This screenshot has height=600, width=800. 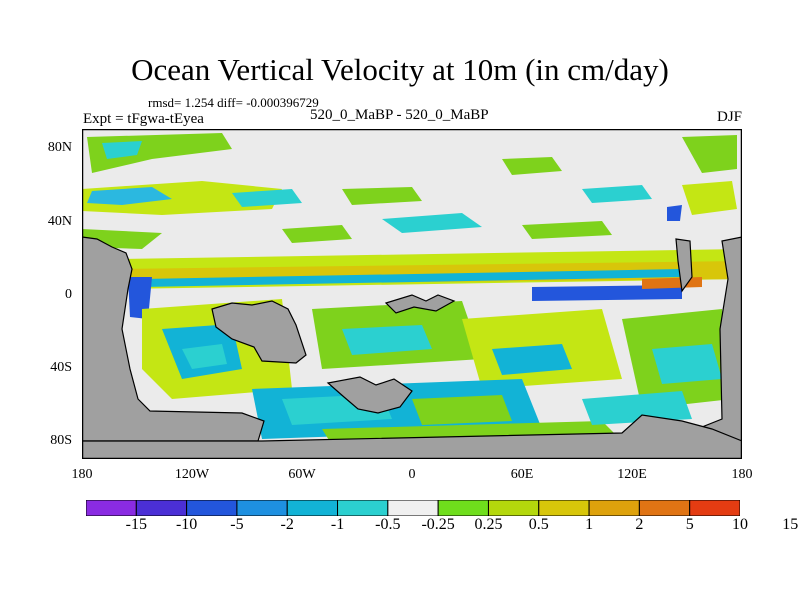 What do you see at coordinates (61, 440) in the screenshot?
I see `y-tick-label: 80S` at bounding box center [61, 440].